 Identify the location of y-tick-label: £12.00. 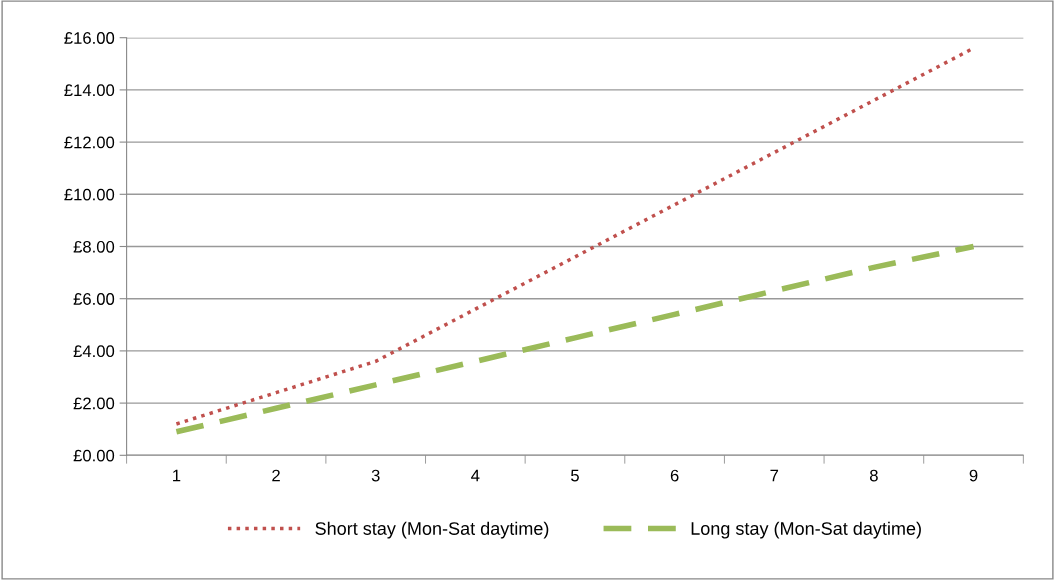
(89, 142).